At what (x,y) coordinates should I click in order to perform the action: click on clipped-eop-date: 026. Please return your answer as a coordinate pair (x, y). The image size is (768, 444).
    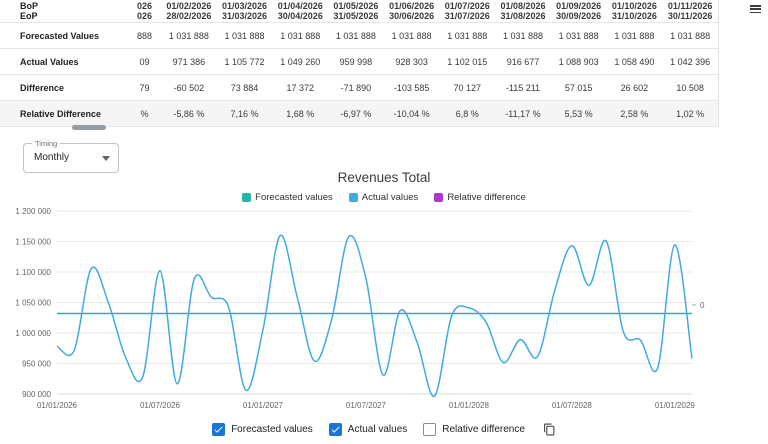
    Looking at the image, I should click on (144, 16).